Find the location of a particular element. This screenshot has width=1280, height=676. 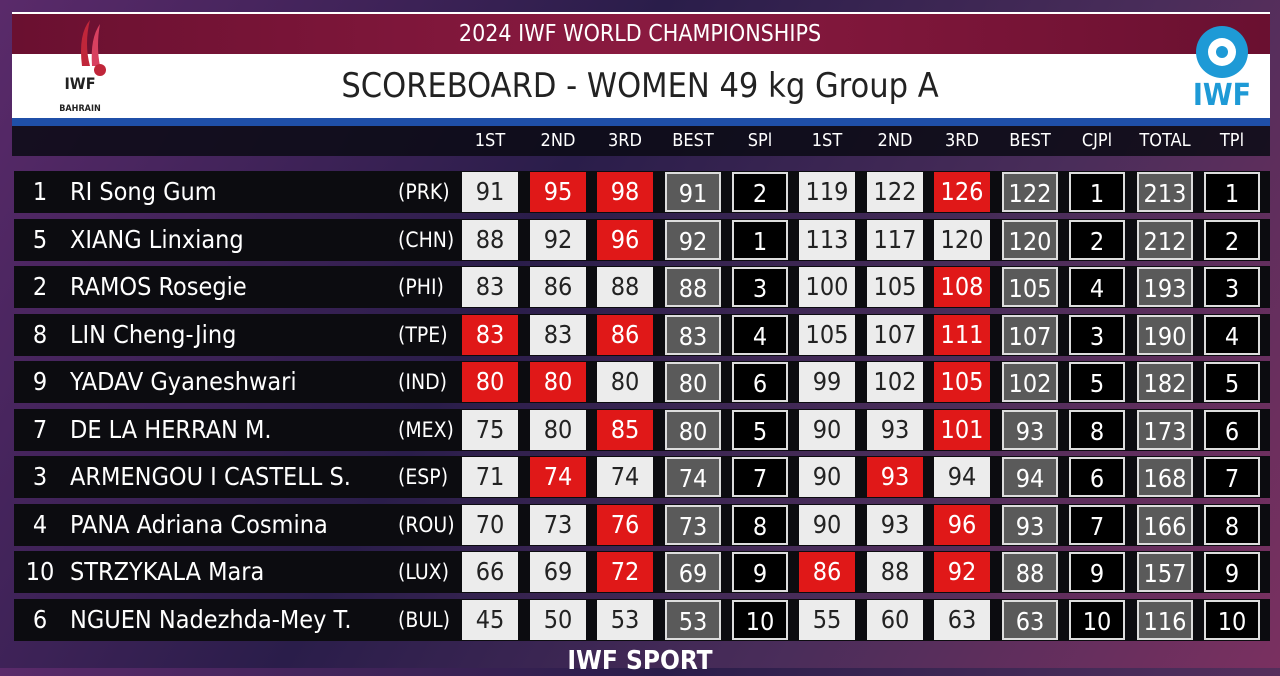

right-logo: IWF is located at coordinates (1225, 66).